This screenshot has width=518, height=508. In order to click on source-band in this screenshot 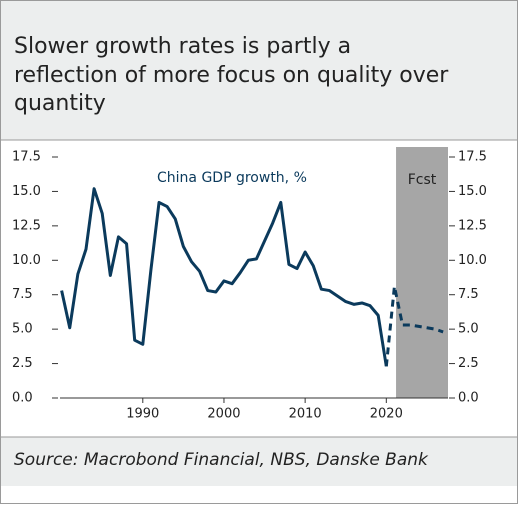, I will do `click(259, 461)`.